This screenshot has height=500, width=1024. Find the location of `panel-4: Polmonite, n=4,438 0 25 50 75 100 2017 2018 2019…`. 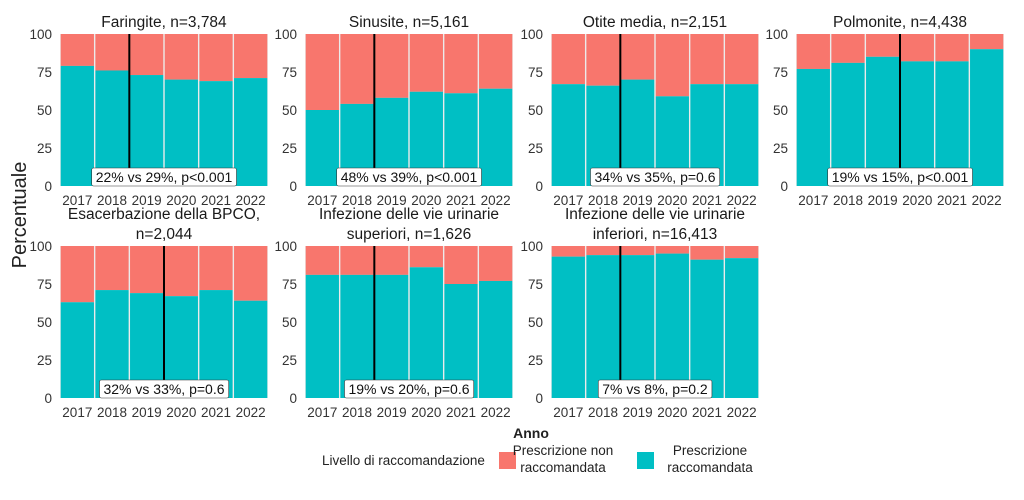

panel-4: Polmonite, n=4,438 0 25 50 75 100 2017 2018 2019… is located at coordinates (884, 111).